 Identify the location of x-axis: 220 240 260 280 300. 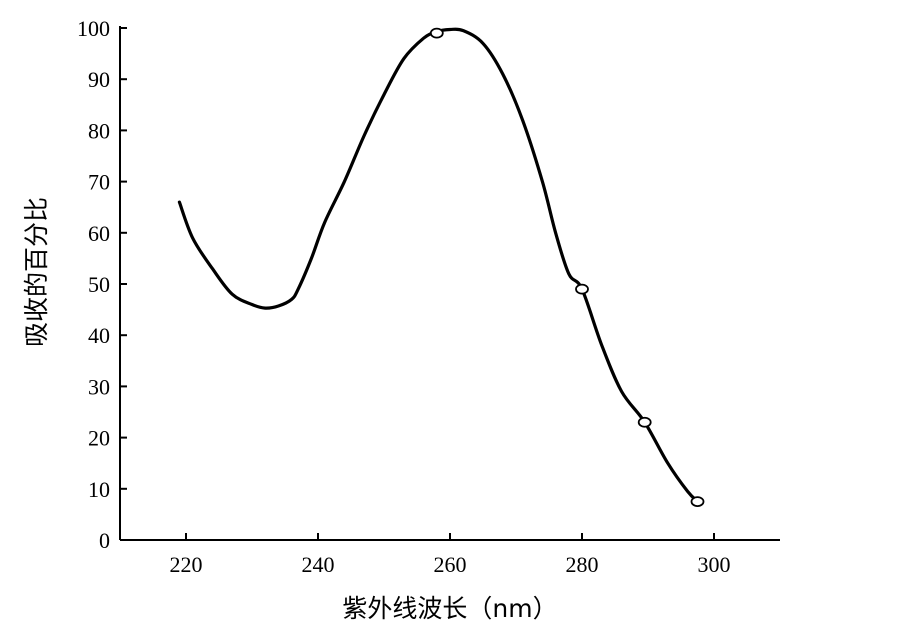
(450, 555).